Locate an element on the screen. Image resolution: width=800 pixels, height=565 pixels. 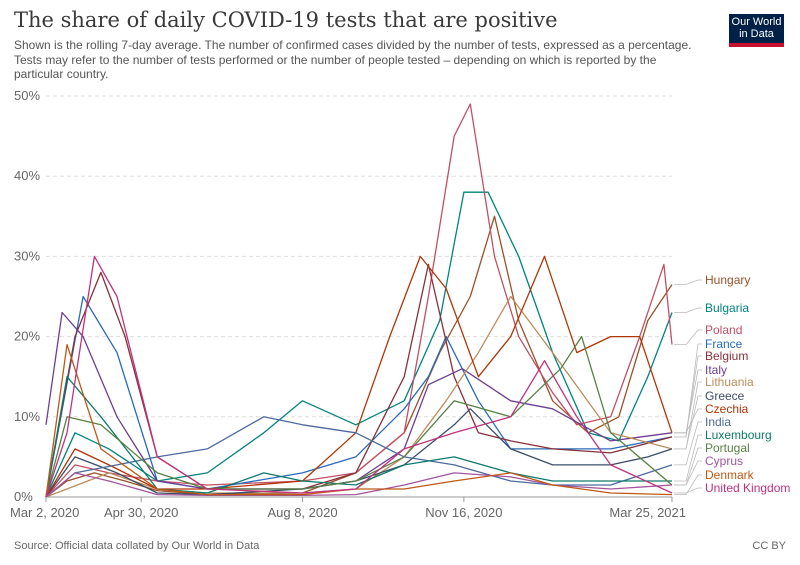
legend-label: Portugal is located at coordinates (727, 448).